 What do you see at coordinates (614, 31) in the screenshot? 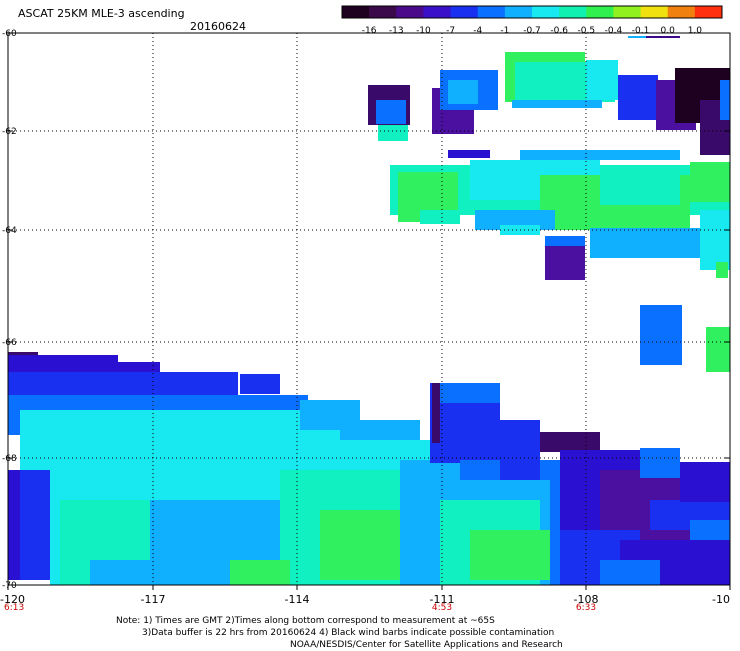
I see `colorbar-label: -0.4` at bounding box center [614, 31].